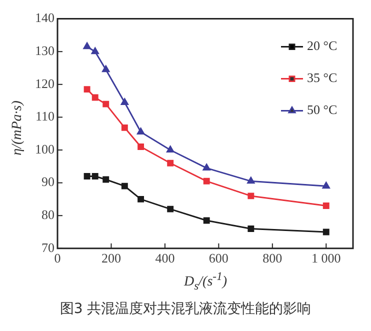 This screenshot has width=371, height=331. I want to click on y-tick-label: 90, so click(48, 182).